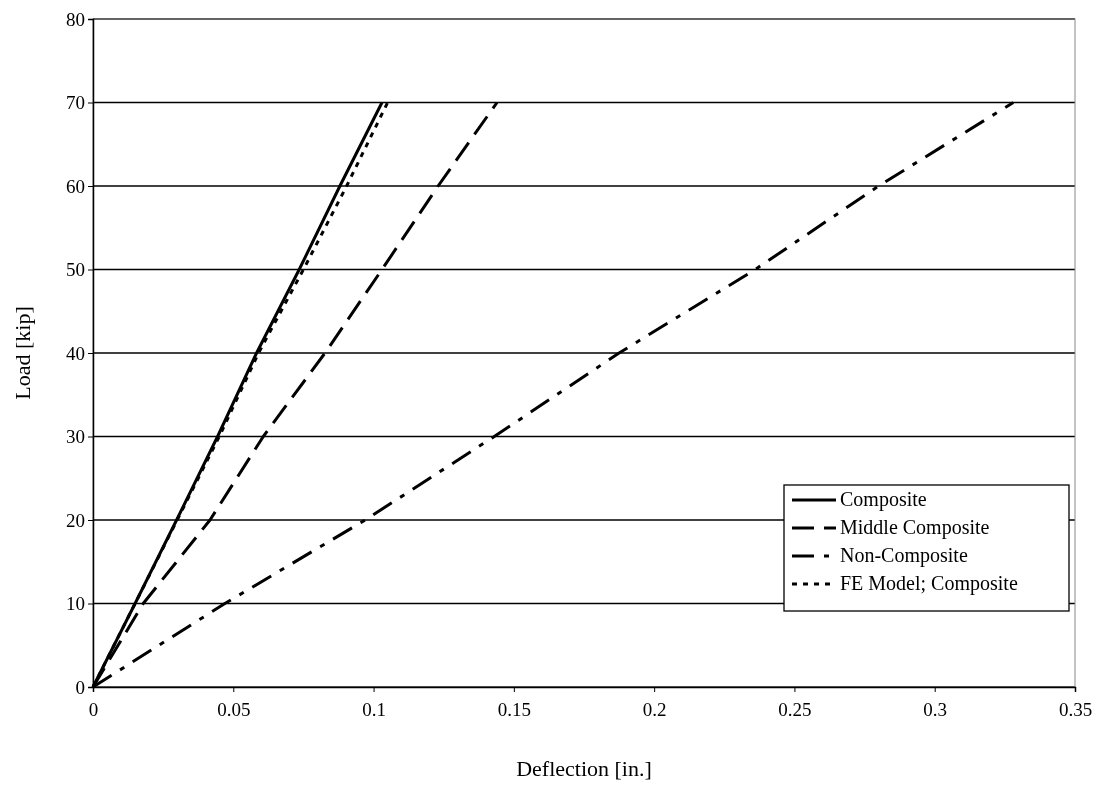 This screenshot has width=1114, height=788. Describe the element at coordinates (584, 768) in the screenshot. I see `x-axis-title: Deflection [in.]` at that location.